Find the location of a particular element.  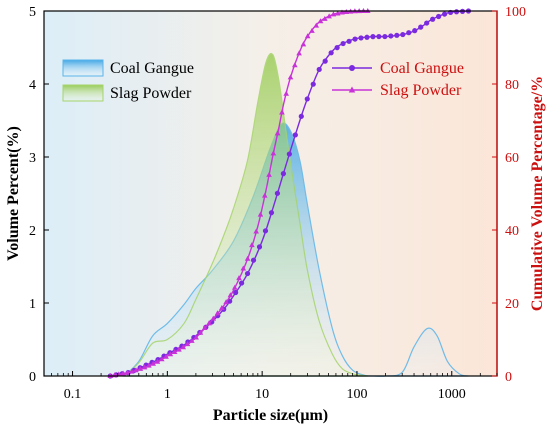

legend-label-right: Coal Gangue is located at coordinates (422, 68).